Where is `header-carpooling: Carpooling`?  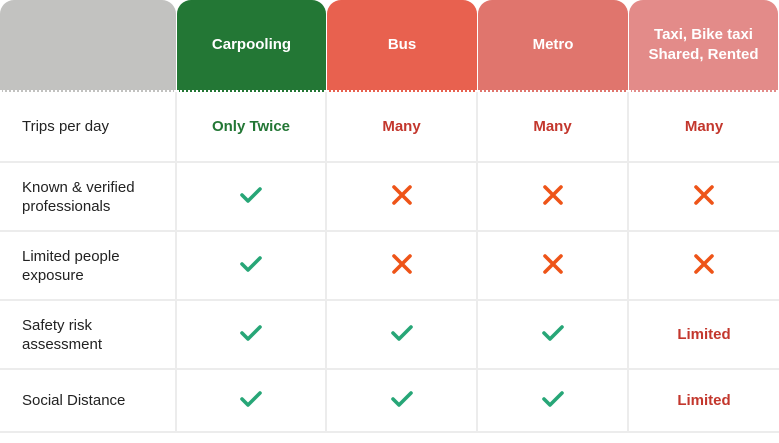 header-carpooling: Carpooling is located at coordinates (251, 46).